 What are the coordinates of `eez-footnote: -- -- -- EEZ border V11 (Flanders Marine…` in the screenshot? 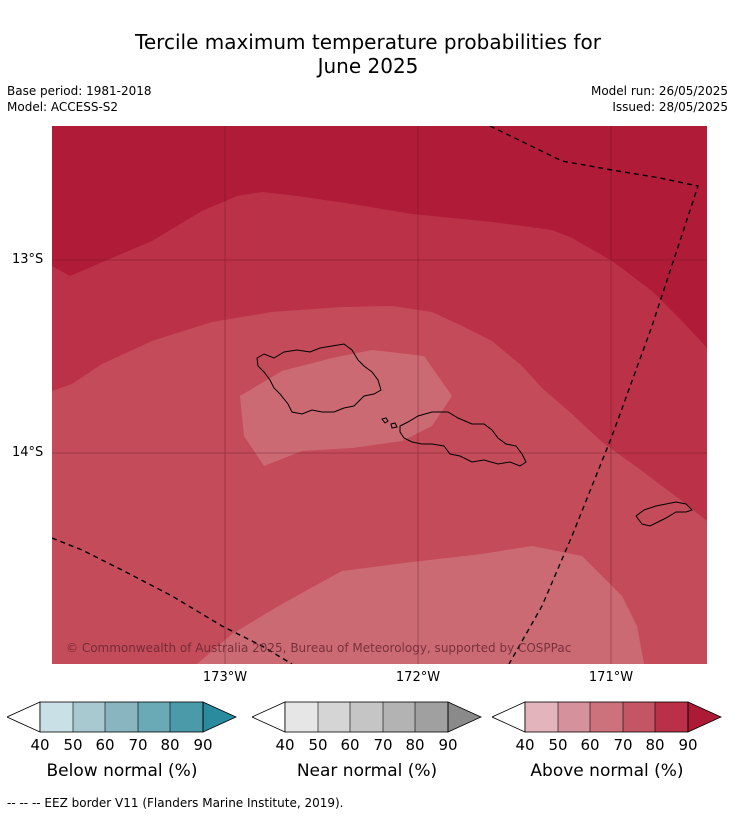 It's located at (175, 803).